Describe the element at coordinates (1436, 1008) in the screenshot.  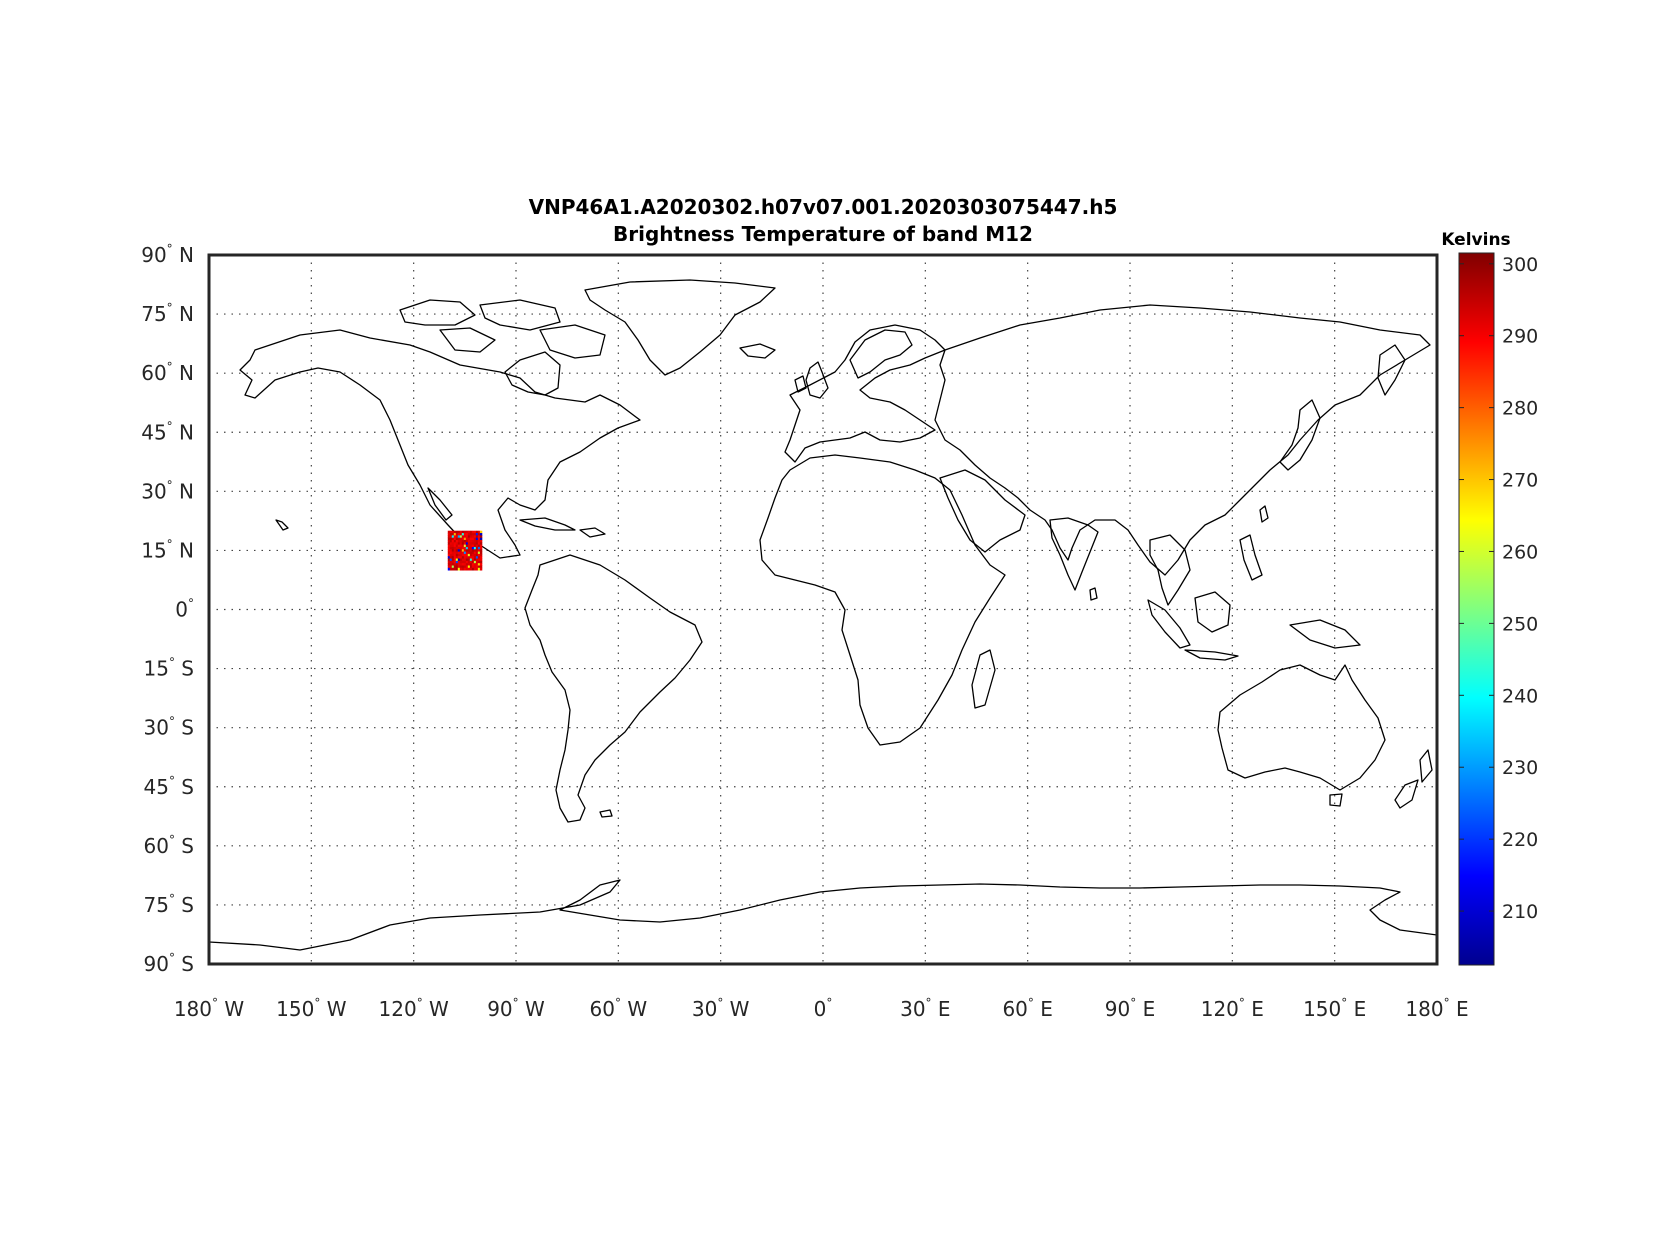
I see `lon-tick-label: 180° E` at that location.